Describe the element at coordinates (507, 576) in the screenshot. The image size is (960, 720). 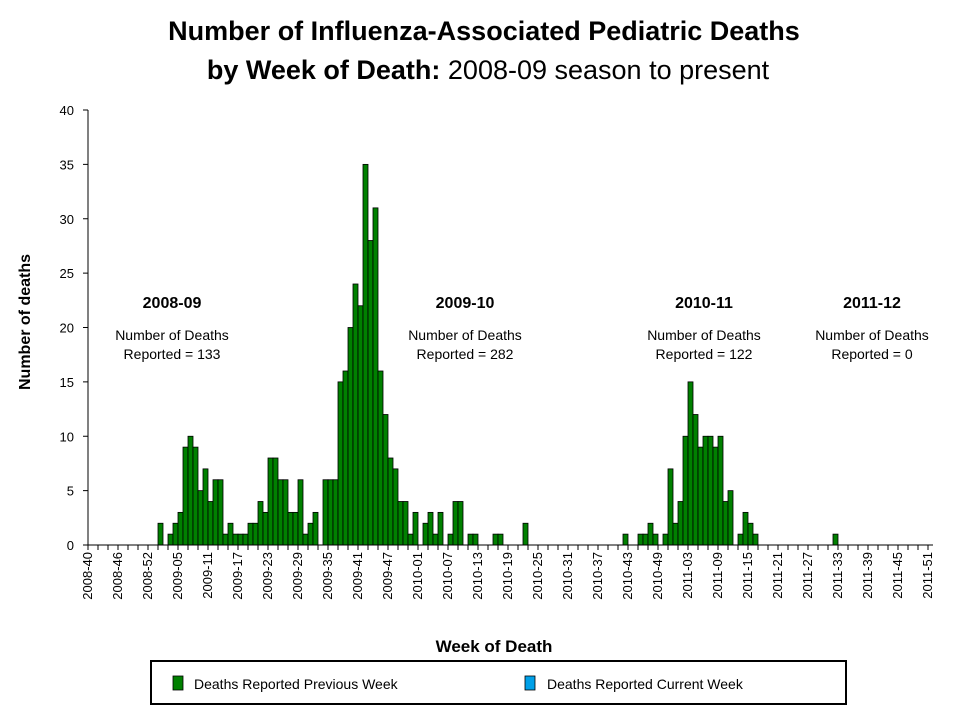
I see `x-tick-label: 2010-19` at that location.